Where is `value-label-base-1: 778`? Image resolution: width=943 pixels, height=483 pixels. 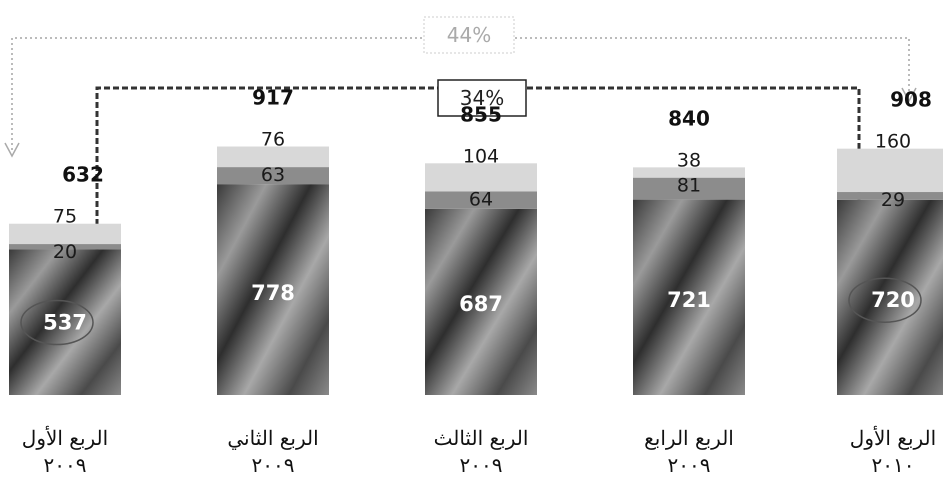 value-label-base-1: 778 is located at coordinates (273, 293).